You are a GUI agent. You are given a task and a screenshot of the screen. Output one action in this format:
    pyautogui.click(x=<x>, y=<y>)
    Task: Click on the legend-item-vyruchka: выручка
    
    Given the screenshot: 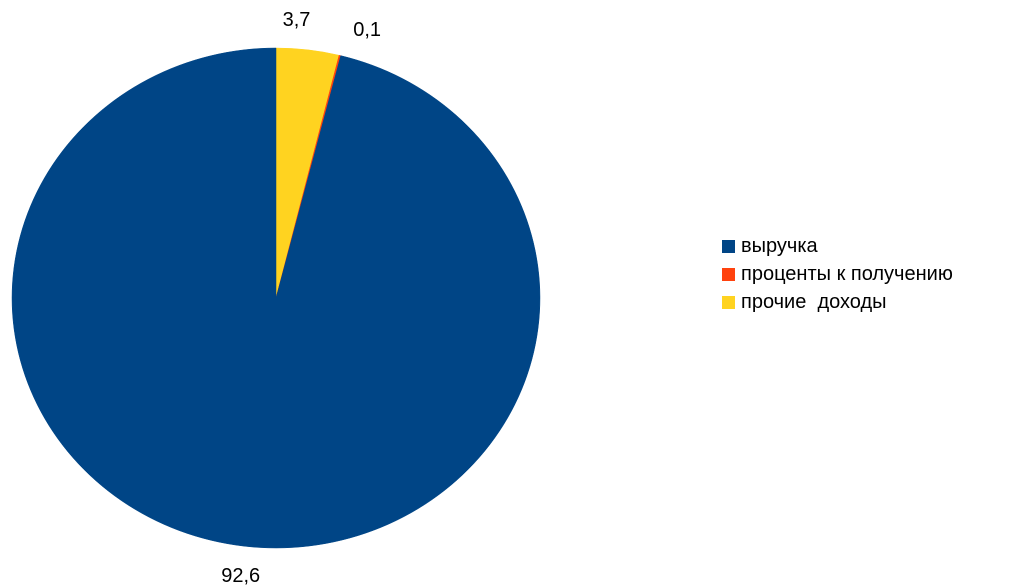 What is the action you would take?
    pyautogui.click(x=837, y=246)
    